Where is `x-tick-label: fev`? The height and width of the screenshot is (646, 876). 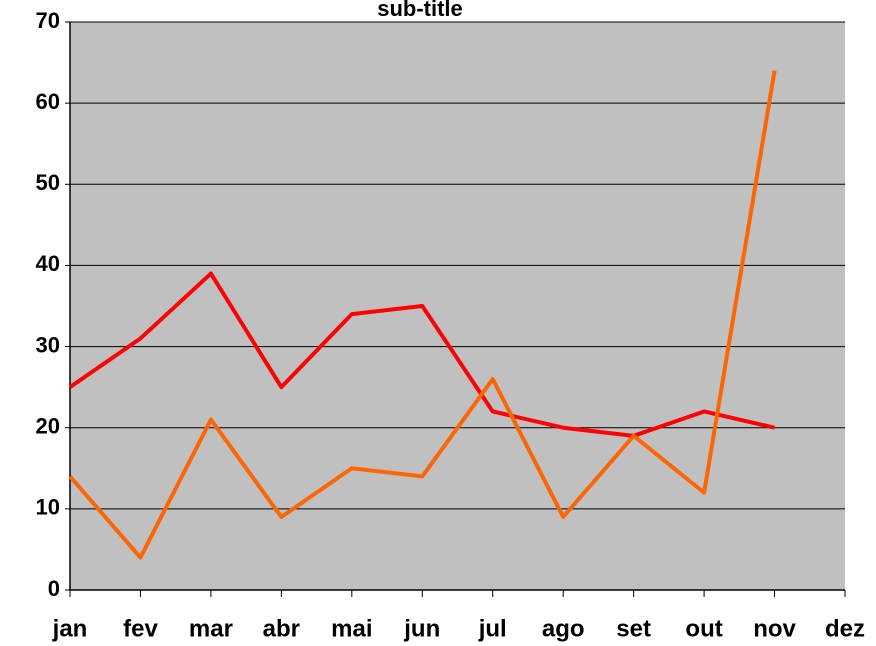 x-tick-label: fev is located at coordinates (140, 628).